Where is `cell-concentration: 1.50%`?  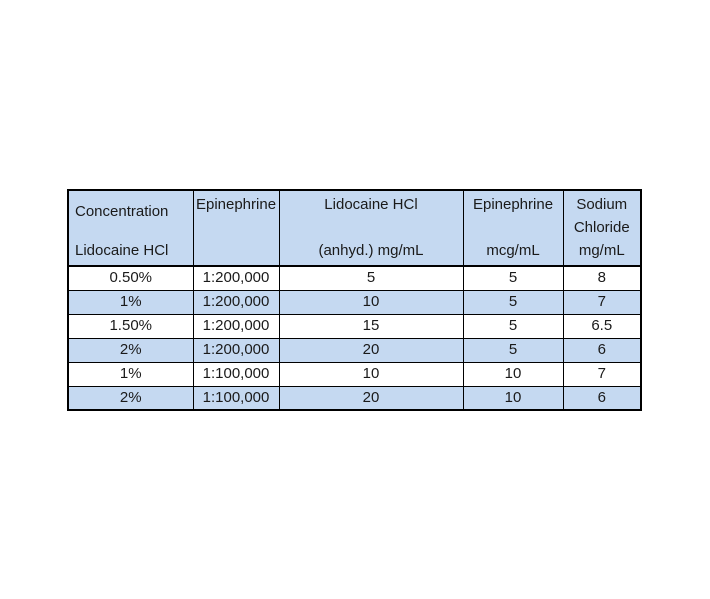
cell-concentration: 1.50% is located at coordinates (130, 326).